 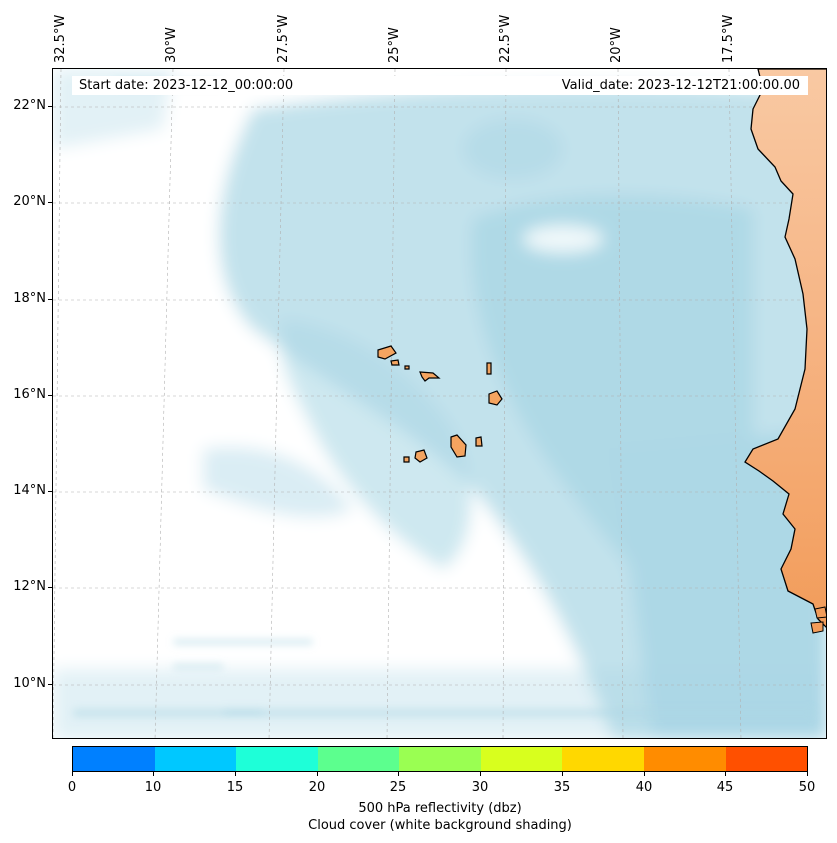 I want to click on colorbar, so click(x=440, y=759).